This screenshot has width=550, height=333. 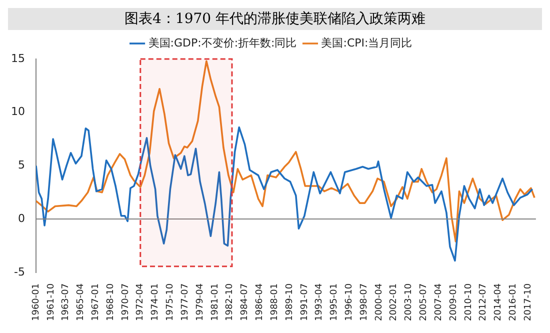 What do you see at coordinates (366, 43) in the screenshot?
I see `legend-label: 美国:CPI:当月同比` at bounding box center [366, 43].